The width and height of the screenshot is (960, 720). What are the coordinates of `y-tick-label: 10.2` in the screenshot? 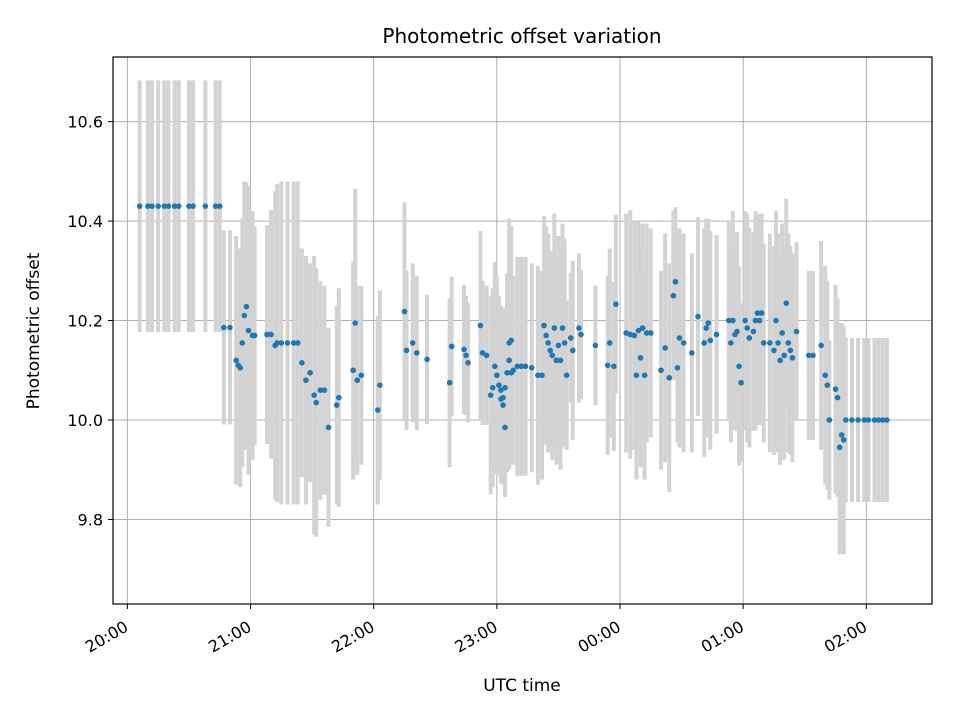 It's located at (85, 321).